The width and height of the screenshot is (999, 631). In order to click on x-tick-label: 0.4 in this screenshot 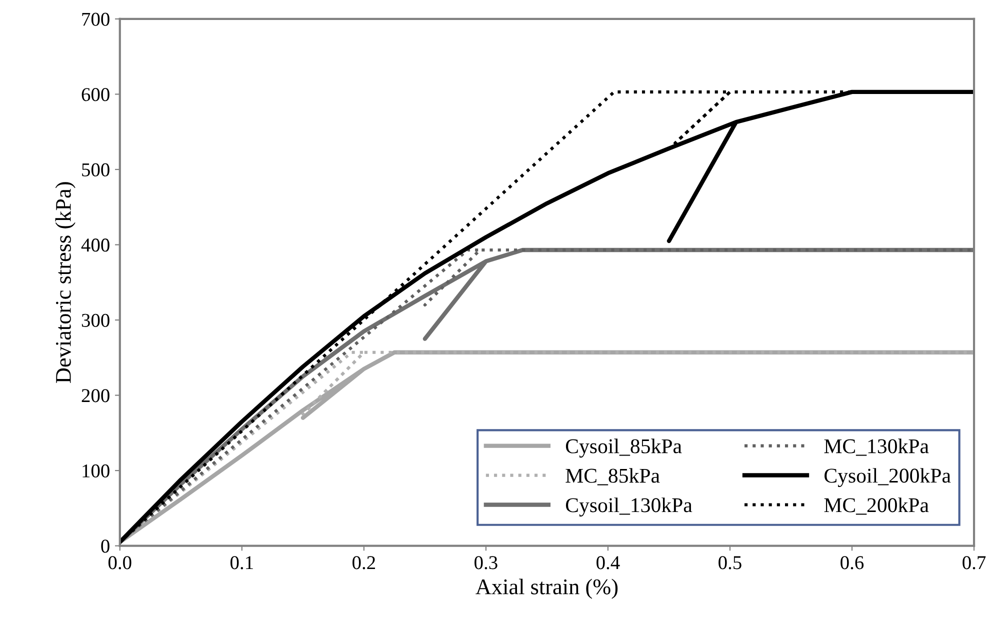, I will do `click(608, 563)`.